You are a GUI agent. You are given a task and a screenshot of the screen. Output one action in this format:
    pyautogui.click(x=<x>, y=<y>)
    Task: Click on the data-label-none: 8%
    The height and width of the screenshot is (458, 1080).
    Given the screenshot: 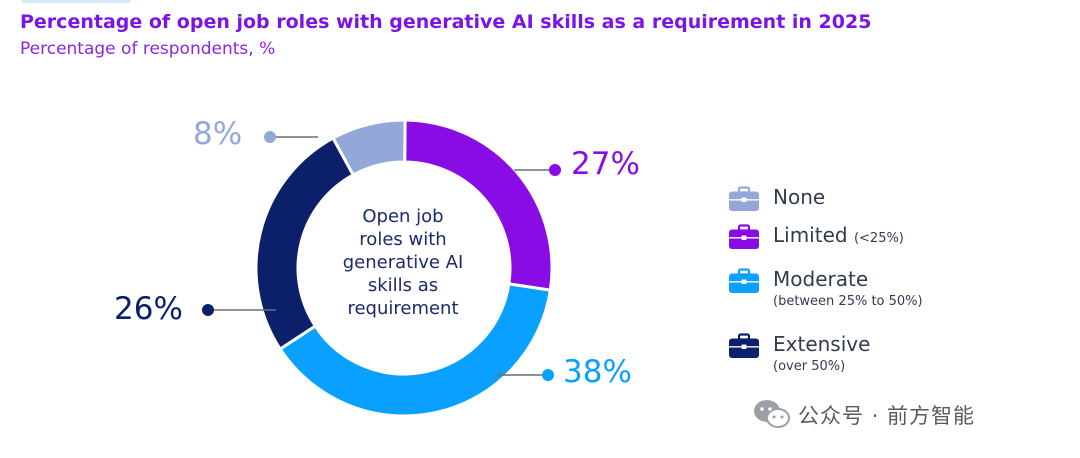 What is the action you would take?
    pyautogui.click(x=218, y=134)
    